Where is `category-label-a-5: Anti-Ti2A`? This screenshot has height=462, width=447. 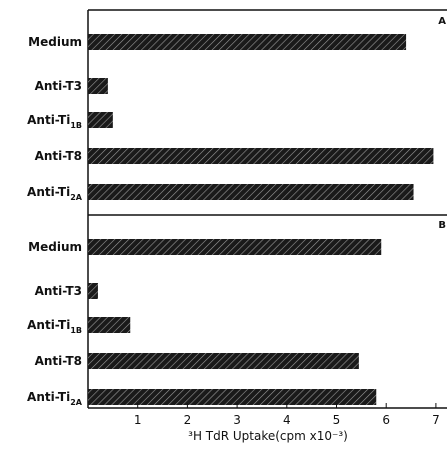 category-label-a-5: Anti-Ti2A is located at coordinates (55, 193).